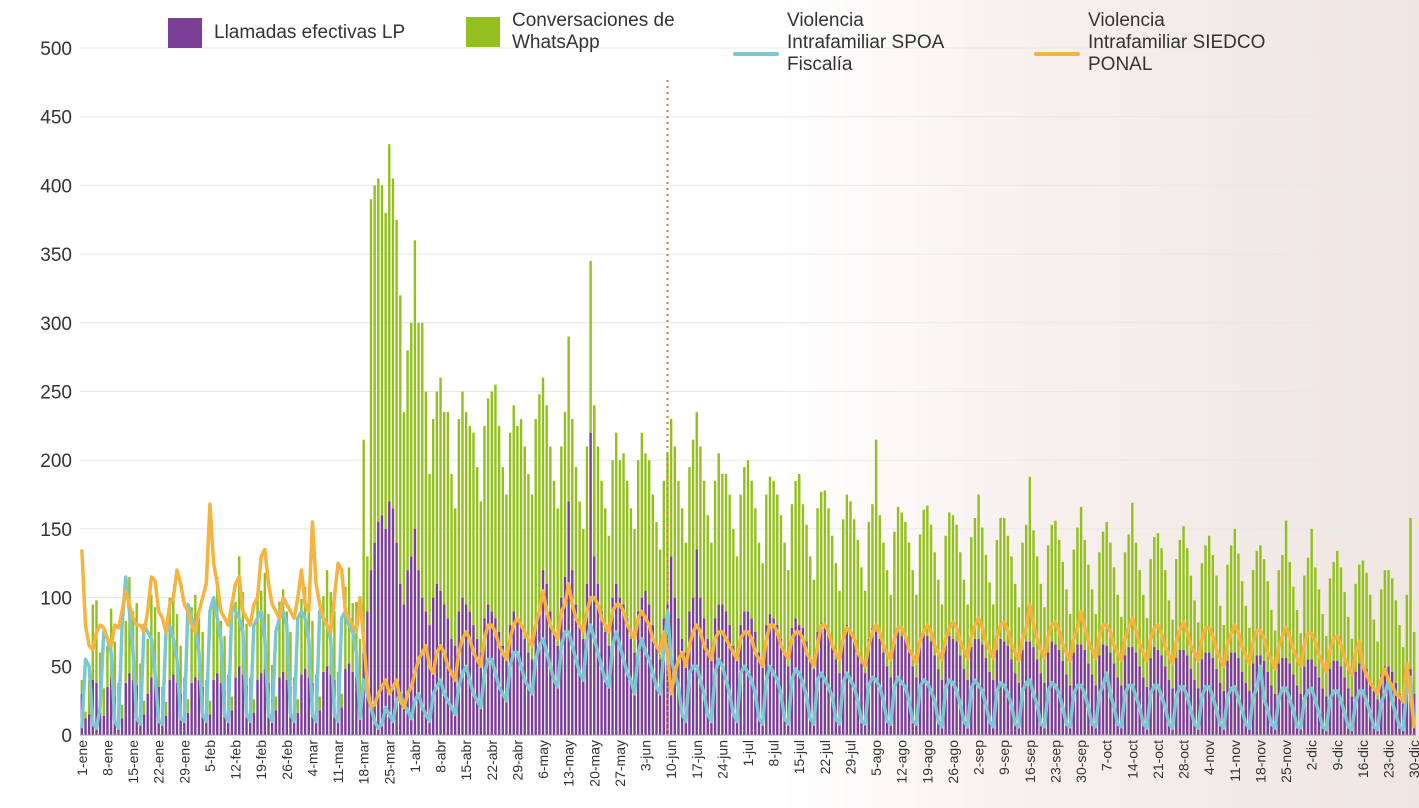 The width and height of the screenshot is (1419, 808). I want to click on x-tick-label: 29-jul, so click(850, 757).